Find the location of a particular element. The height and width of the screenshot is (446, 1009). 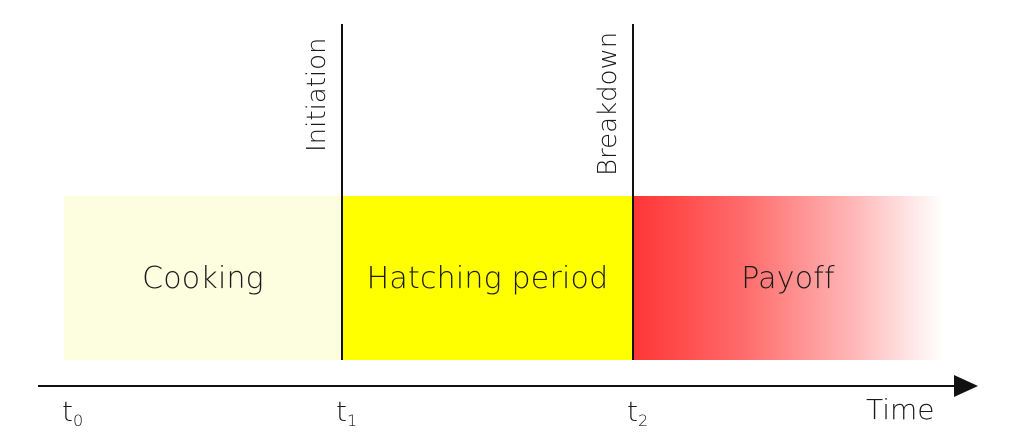

phase-hatching-label: Hatching period is located at coordinates (487, 278).